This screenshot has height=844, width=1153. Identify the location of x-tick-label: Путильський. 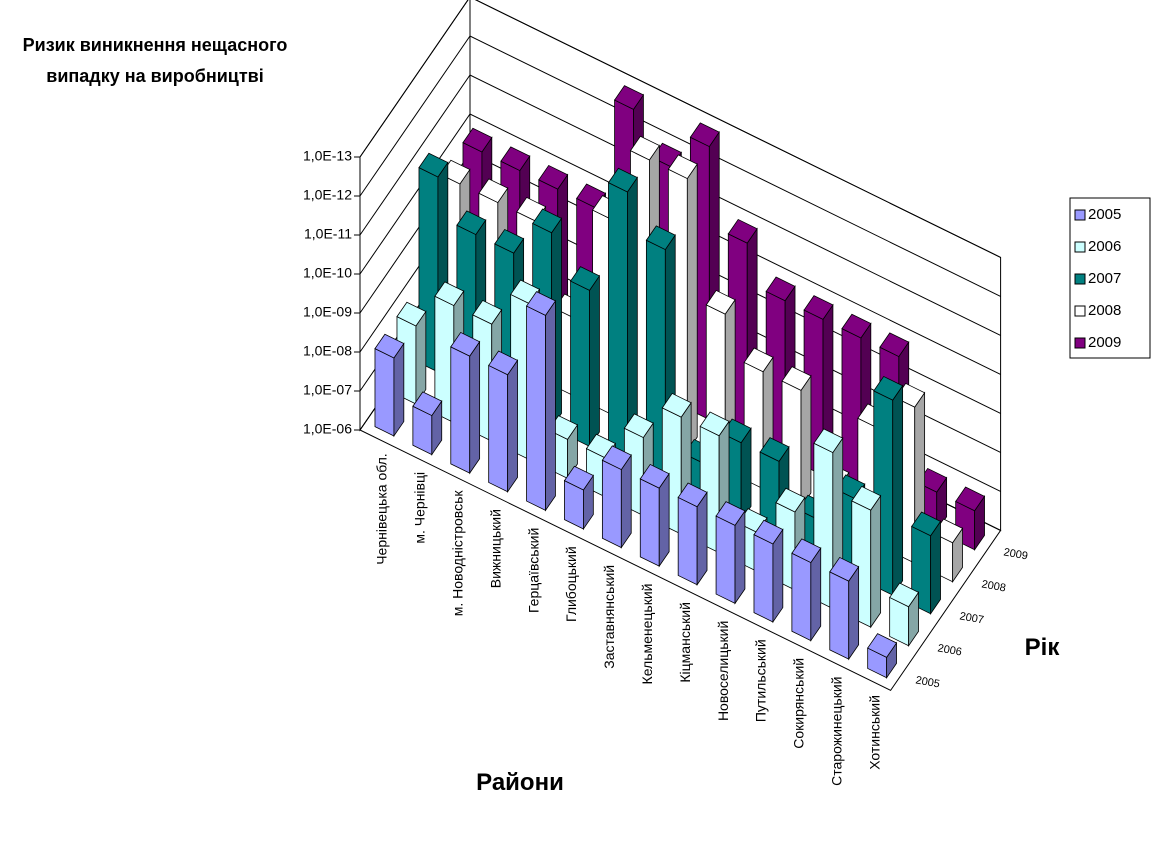
(761, 680).